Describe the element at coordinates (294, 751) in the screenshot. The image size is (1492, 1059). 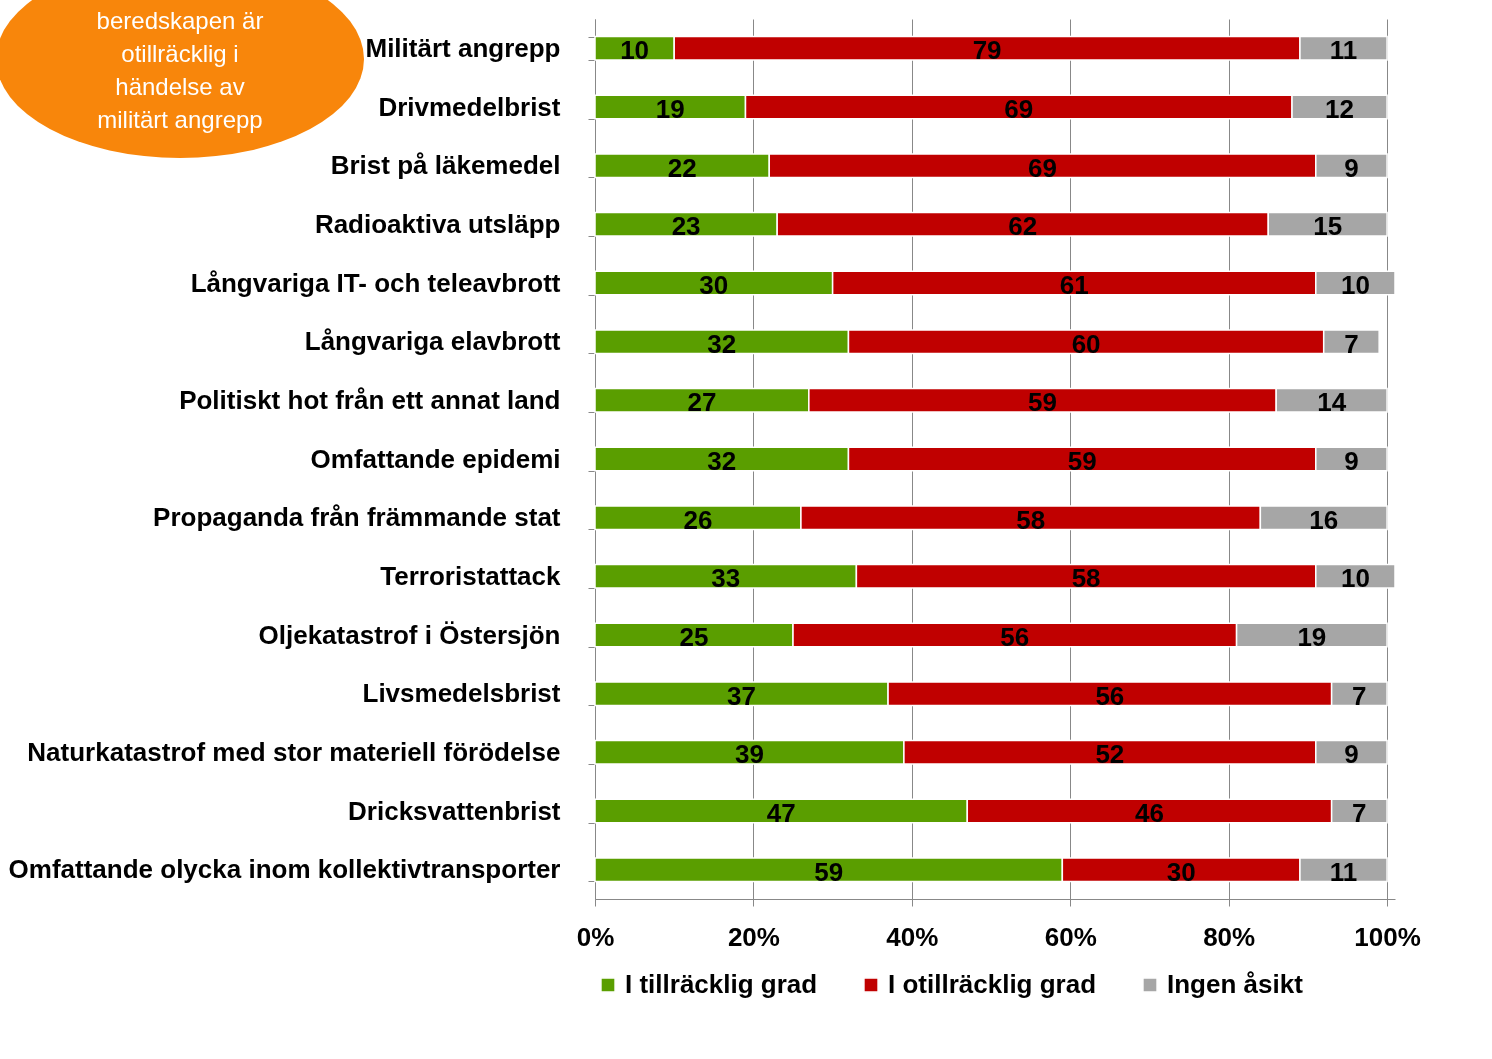
I see `y-tick-label: Naturkatastrof med stor materiell förödelse` at that location.